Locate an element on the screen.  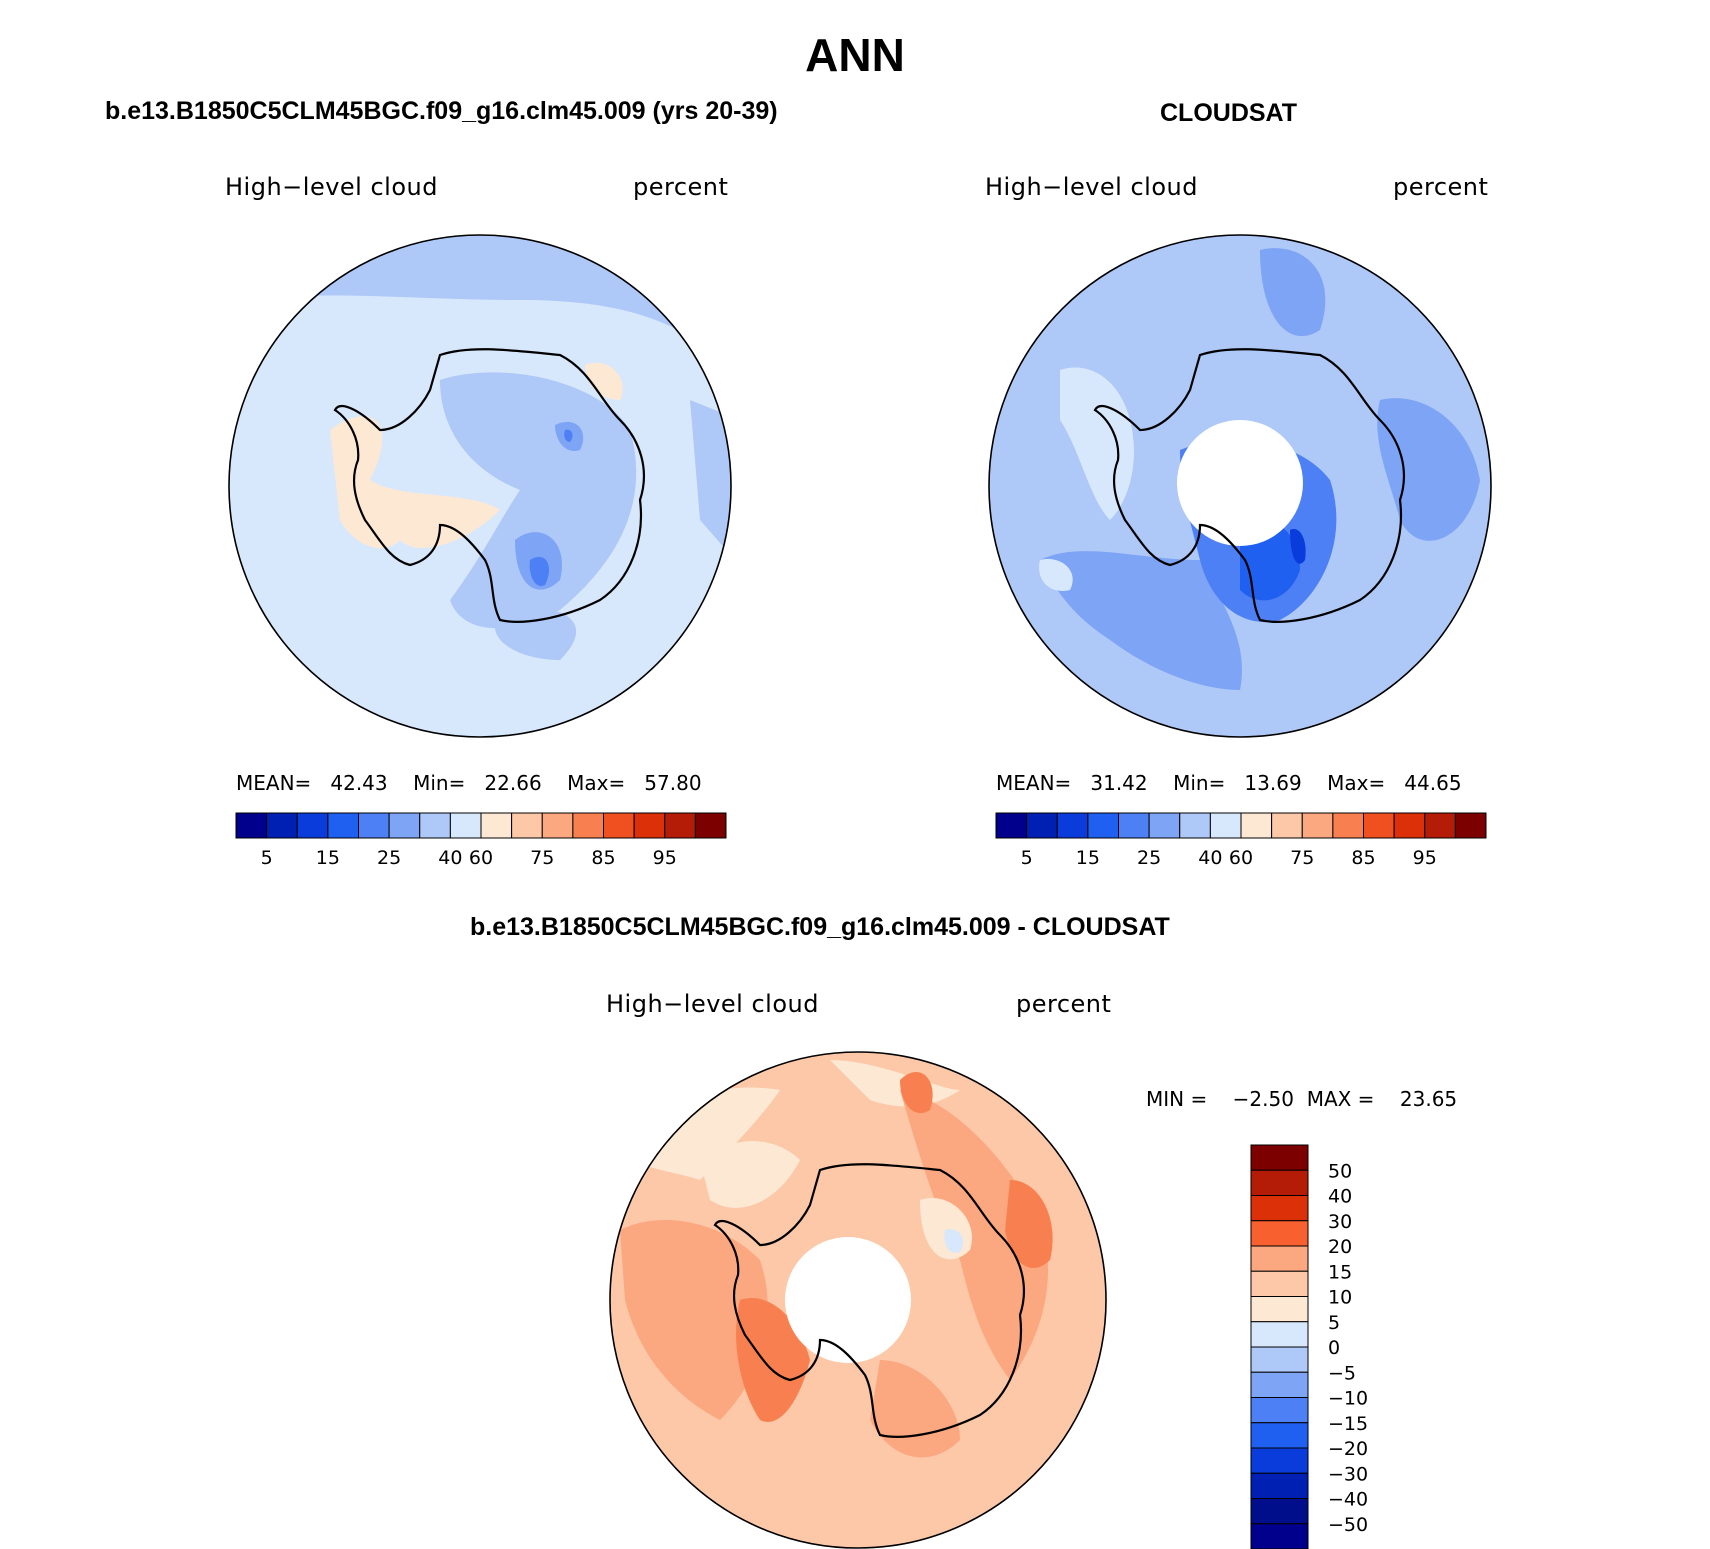
panel-3-colorbar-tick-label: 50 is located at coordinates (1340, 1171).